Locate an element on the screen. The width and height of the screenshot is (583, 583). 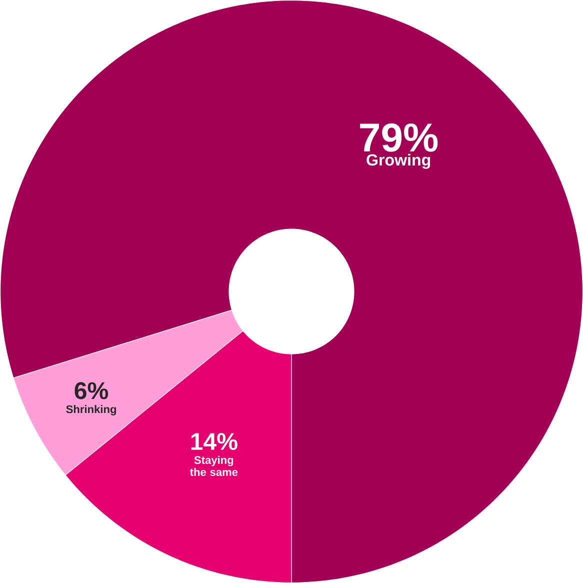
data-label: 79% is located at coordinates (399, 137).